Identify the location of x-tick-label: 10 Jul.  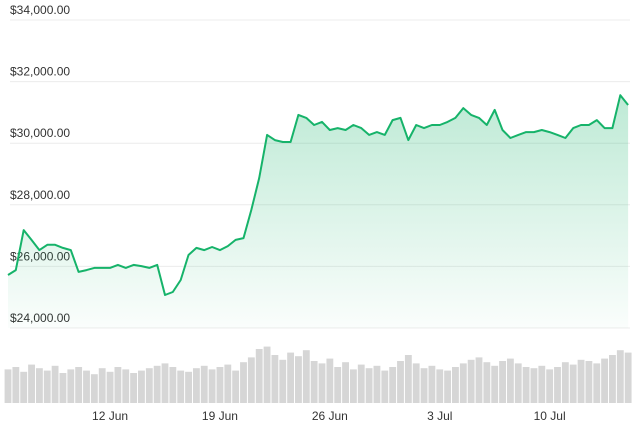
(550, 416).